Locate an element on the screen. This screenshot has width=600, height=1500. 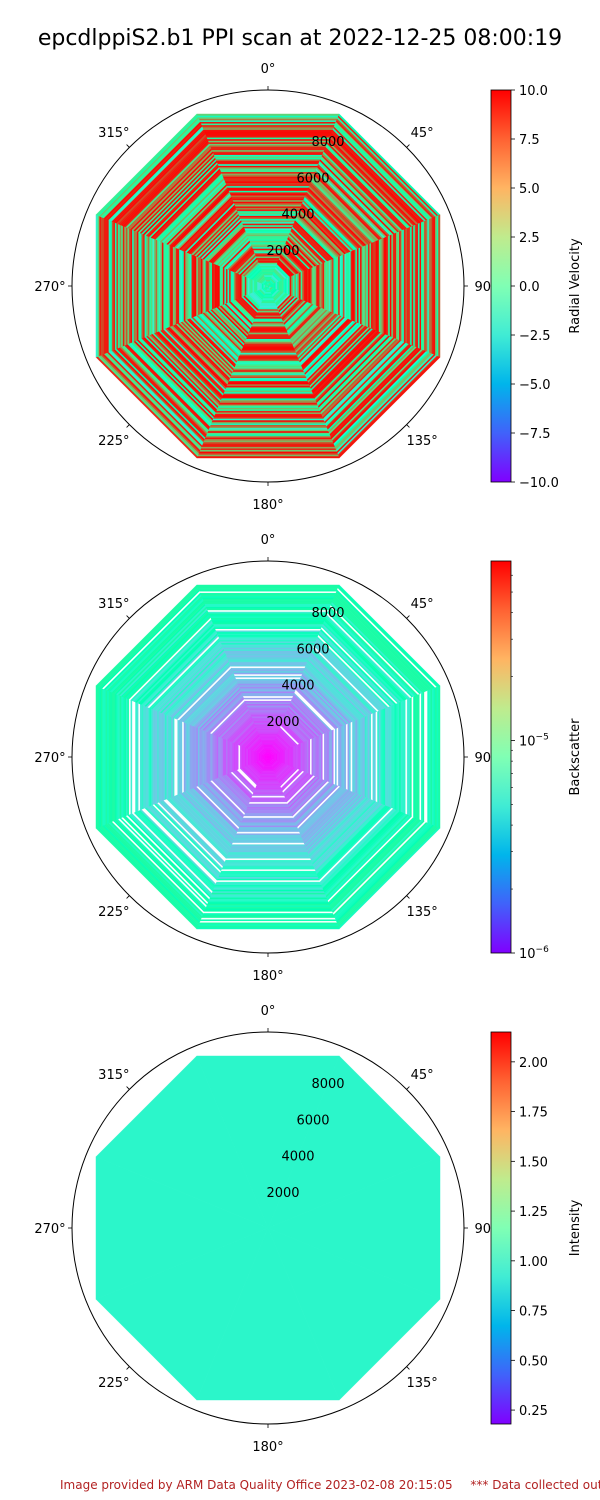
theta-tick-label: 135° is located at coordinates (421, 1383).